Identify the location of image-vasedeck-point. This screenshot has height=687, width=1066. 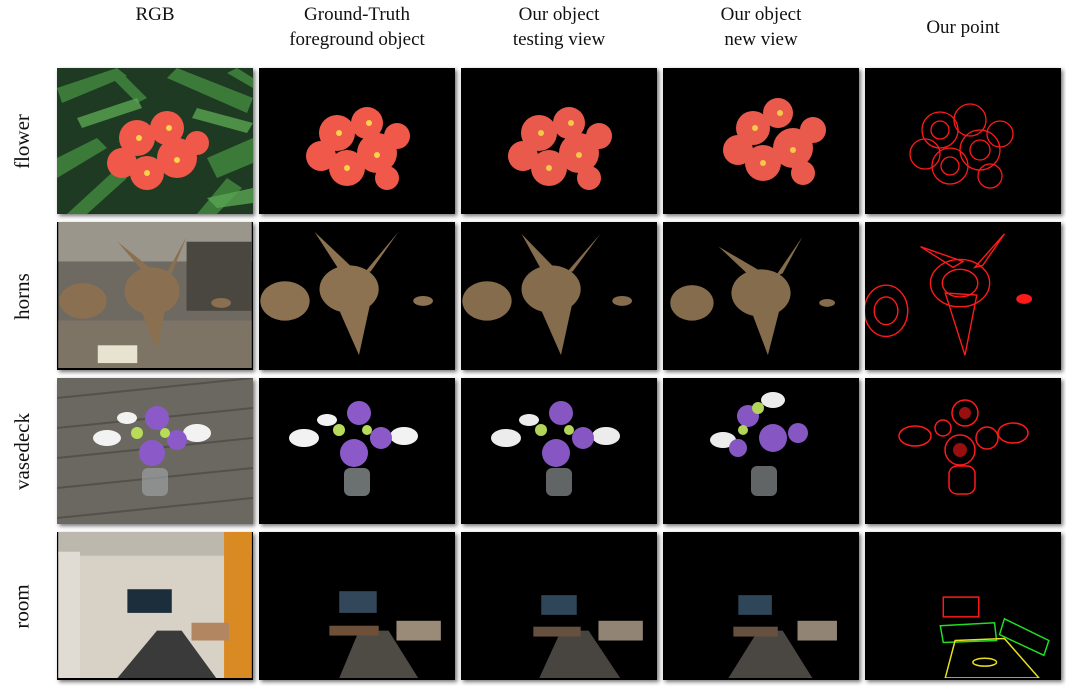
(963, 451).